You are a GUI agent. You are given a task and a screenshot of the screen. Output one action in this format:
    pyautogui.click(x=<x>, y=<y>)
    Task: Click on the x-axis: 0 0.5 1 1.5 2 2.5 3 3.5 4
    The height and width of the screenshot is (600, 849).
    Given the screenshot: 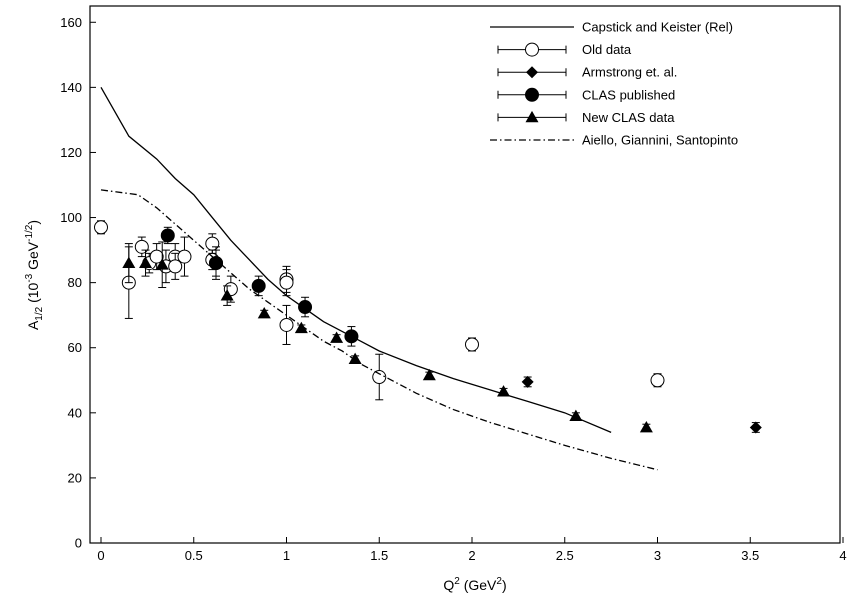 What is the action you would take?
    pyautogui.click(x=472, y=550)
    